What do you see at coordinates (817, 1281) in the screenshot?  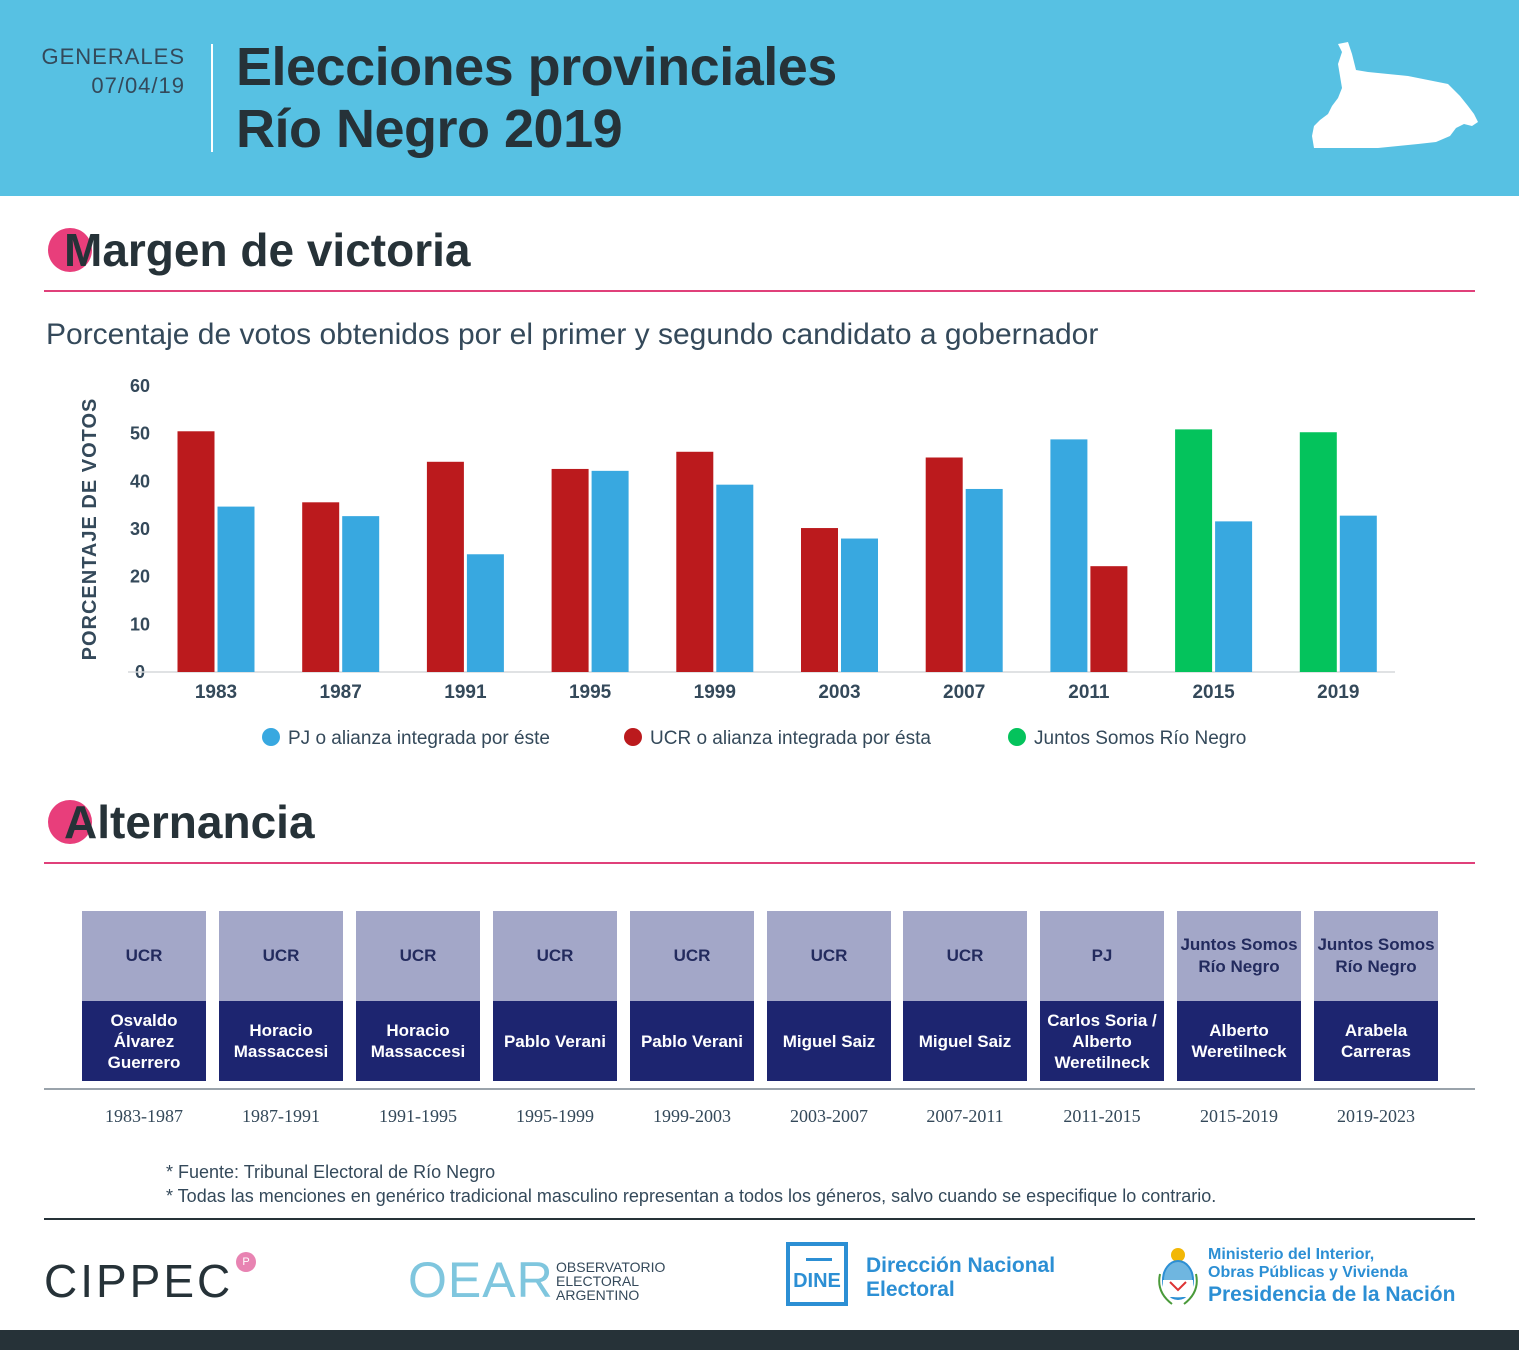 I see `dine-mark: DINE` at bounding box center [817, 1281].